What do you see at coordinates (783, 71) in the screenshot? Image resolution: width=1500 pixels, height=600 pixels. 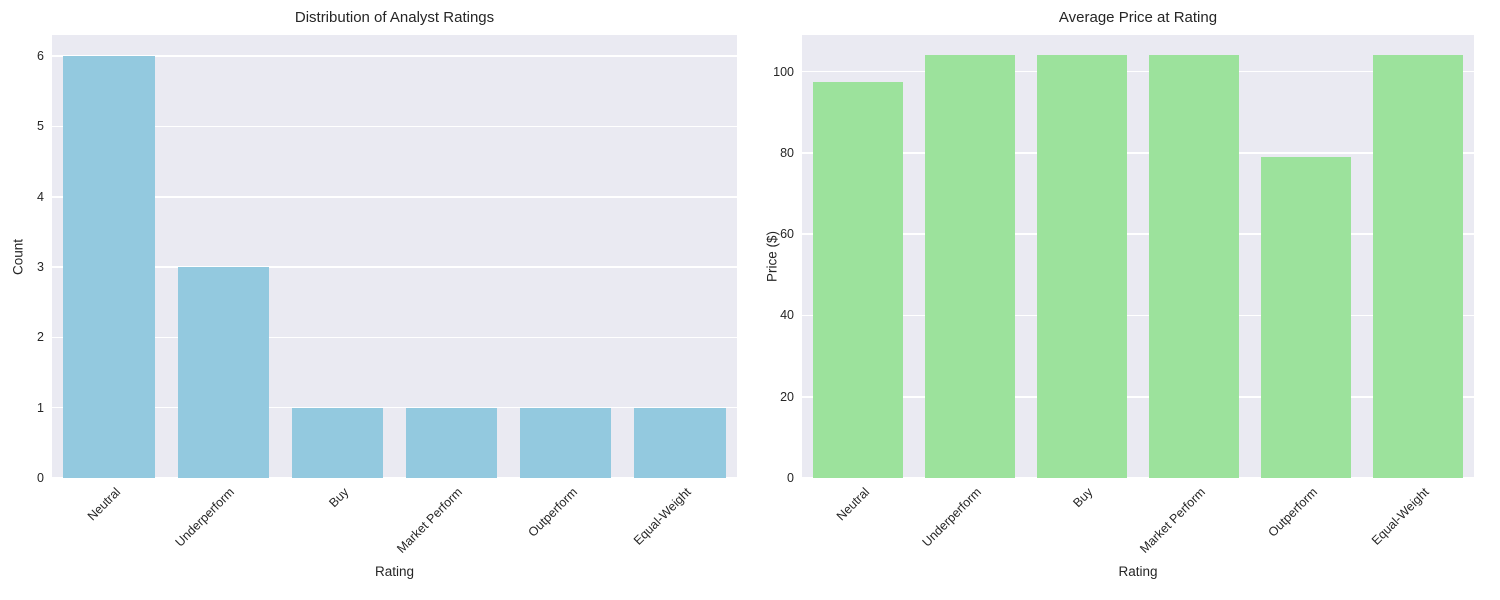 I see `y-tick-label-100: 100` at bounding box center [783, 71].